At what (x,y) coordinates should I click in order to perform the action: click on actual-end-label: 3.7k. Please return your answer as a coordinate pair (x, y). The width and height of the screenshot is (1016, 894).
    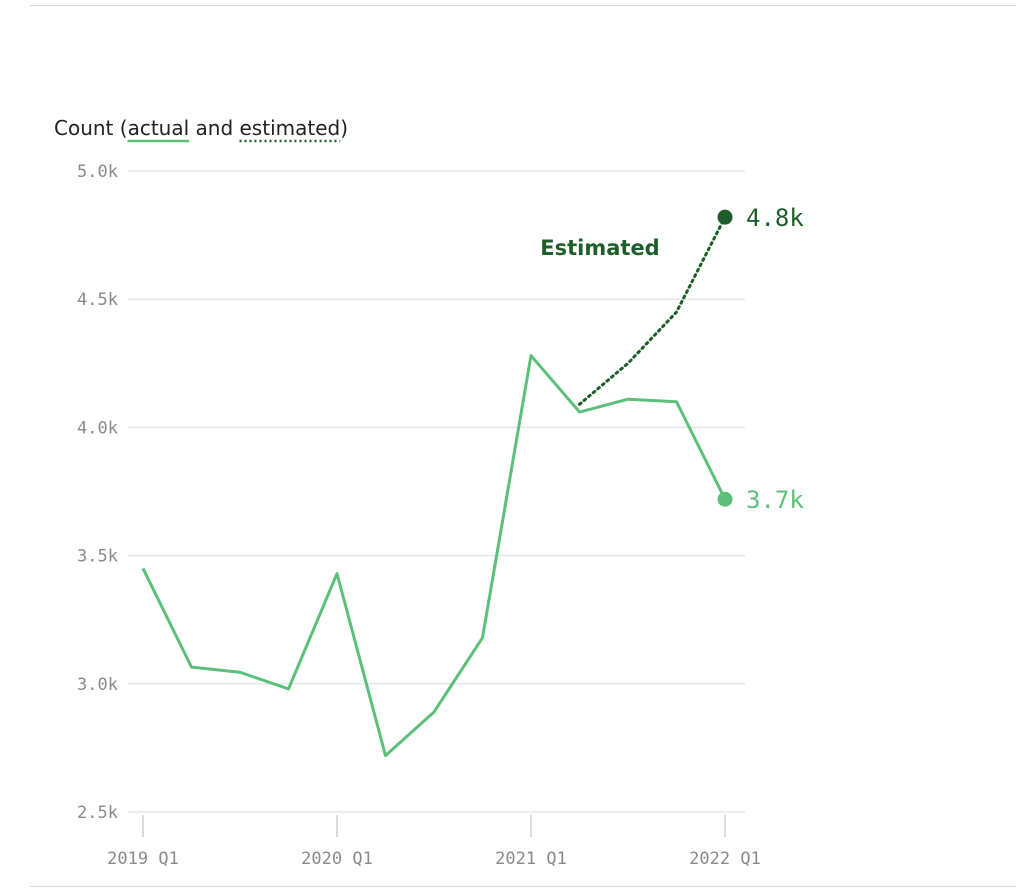
    Looking at the image, I should click on (775, 500).